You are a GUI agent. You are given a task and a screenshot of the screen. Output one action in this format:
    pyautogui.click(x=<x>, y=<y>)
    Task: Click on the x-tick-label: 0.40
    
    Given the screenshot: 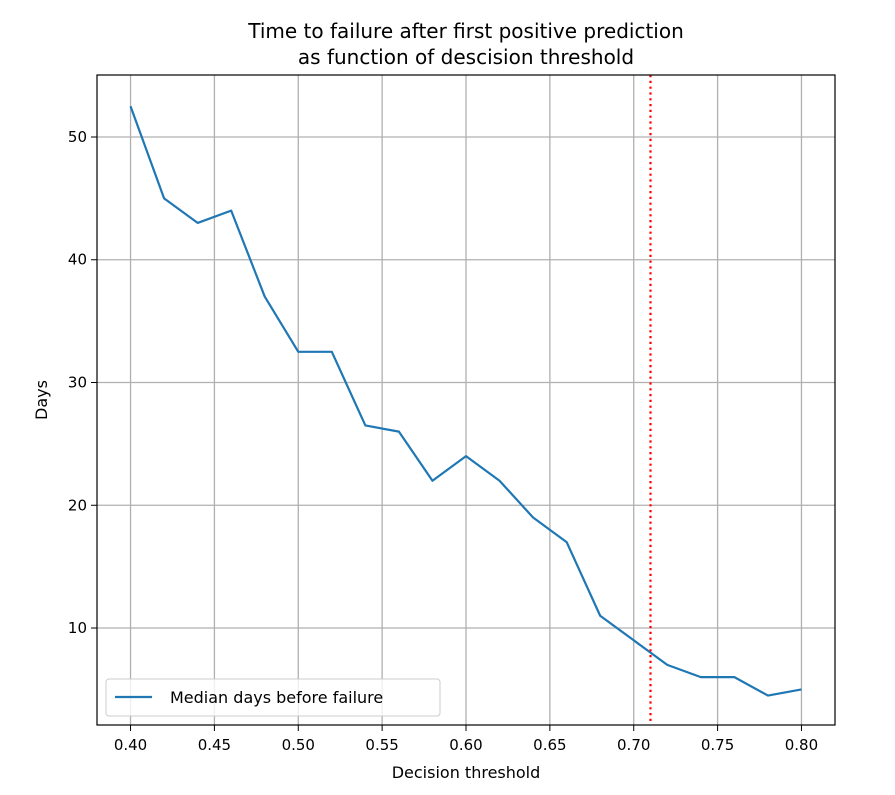 What is the action you would take?
    pyautogui.click(x=130, y=745)
    